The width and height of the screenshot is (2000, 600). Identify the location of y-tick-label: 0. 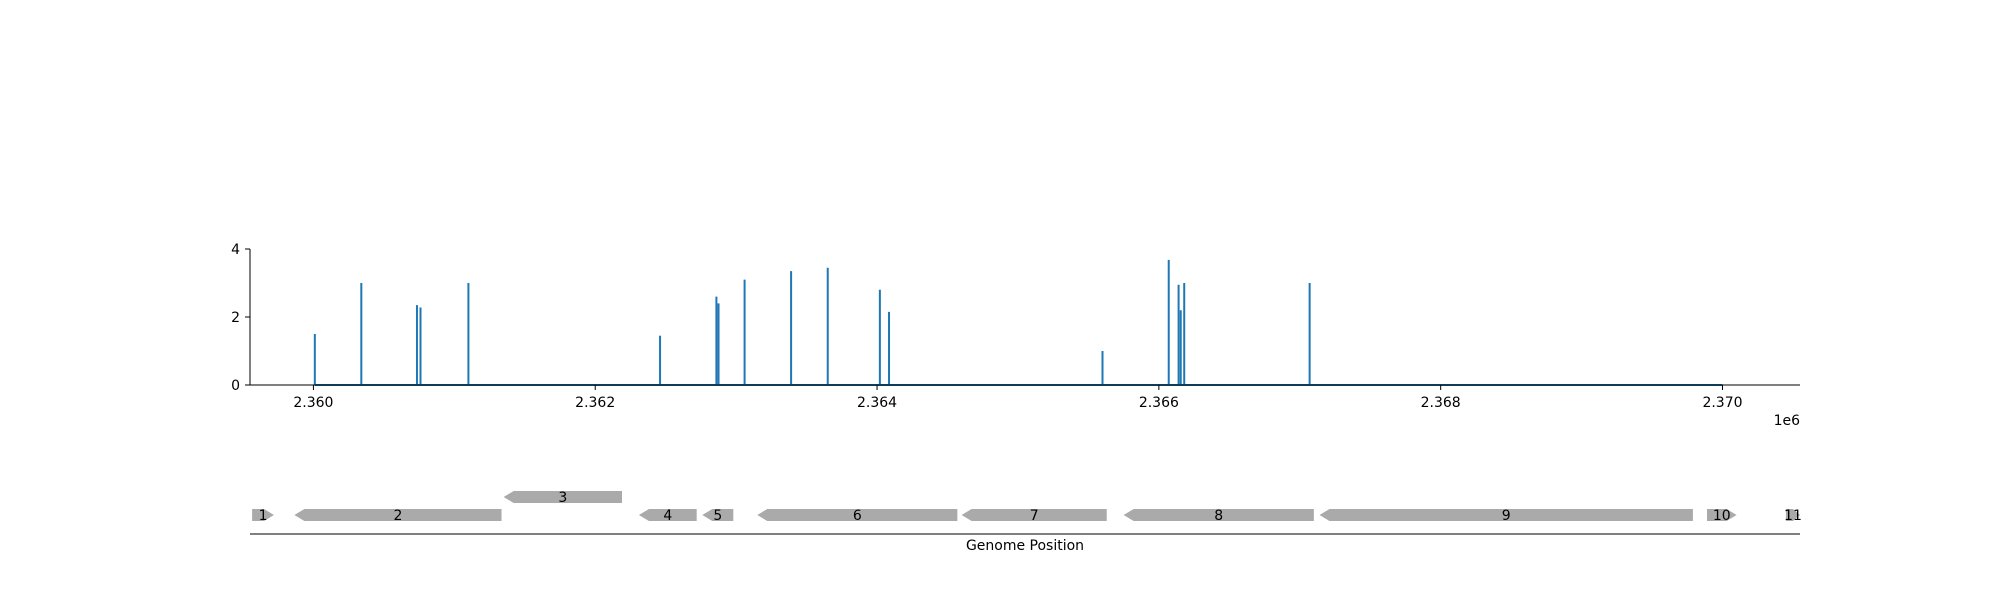
(235, 386).